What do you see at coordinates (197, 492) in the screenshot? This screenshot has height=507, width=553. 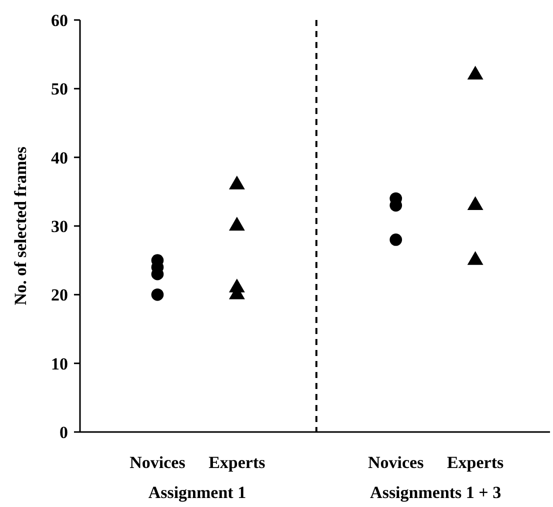 I see `text: Assignment 1` at bounding box center [197, 492].